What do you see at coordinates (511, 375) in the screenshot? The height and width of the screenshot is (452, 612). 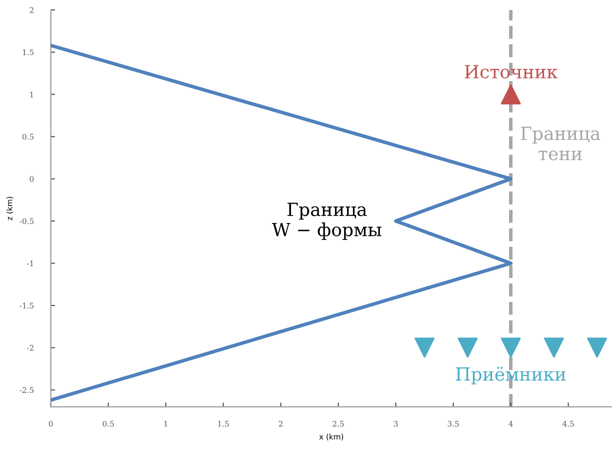 I see `series-label: Приёмники` at bounding box center [511, 375].